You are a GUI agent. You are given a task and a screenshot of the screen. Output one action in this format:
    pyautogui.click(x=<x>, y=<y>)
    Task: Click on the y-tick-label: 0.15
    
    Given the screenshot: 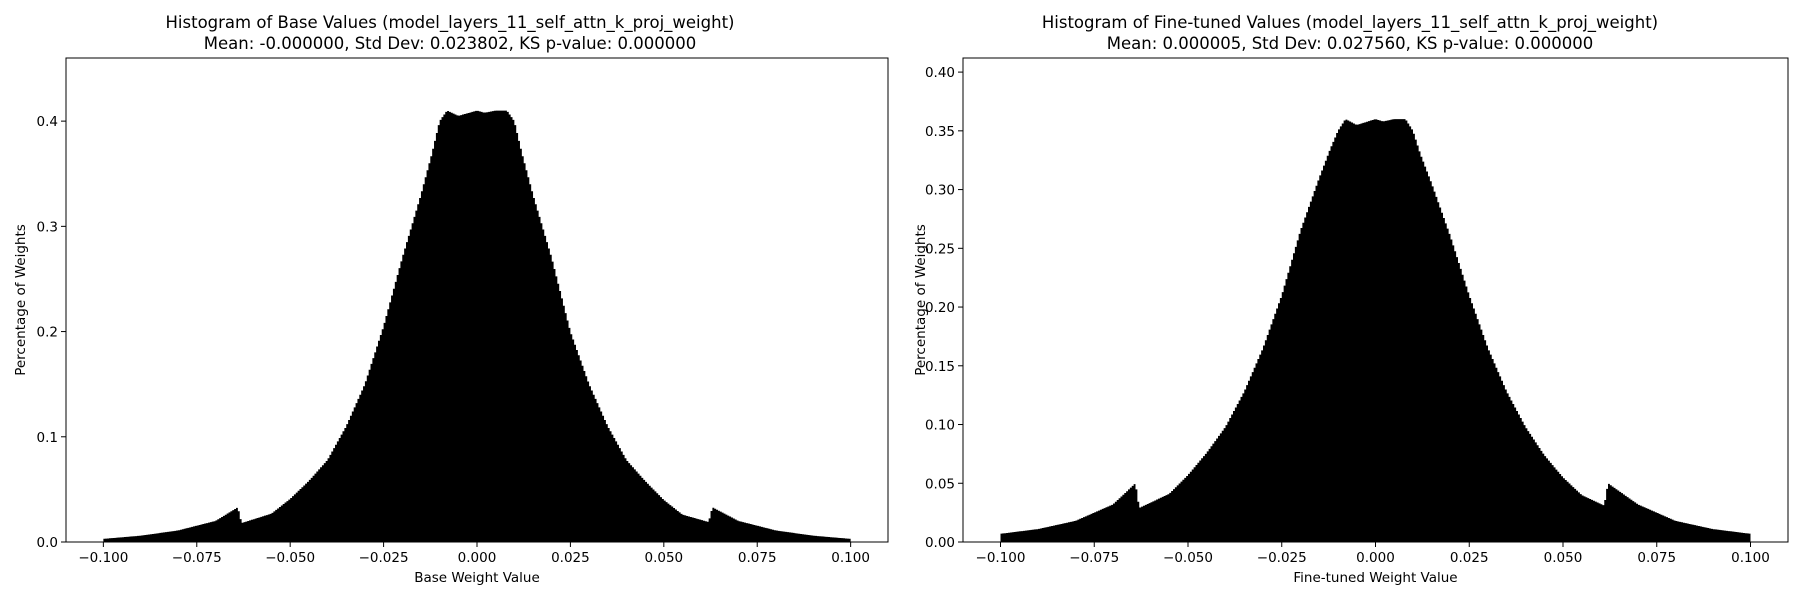 What is the action you would take?
    pyautogui.click(x=940, y=367)
    